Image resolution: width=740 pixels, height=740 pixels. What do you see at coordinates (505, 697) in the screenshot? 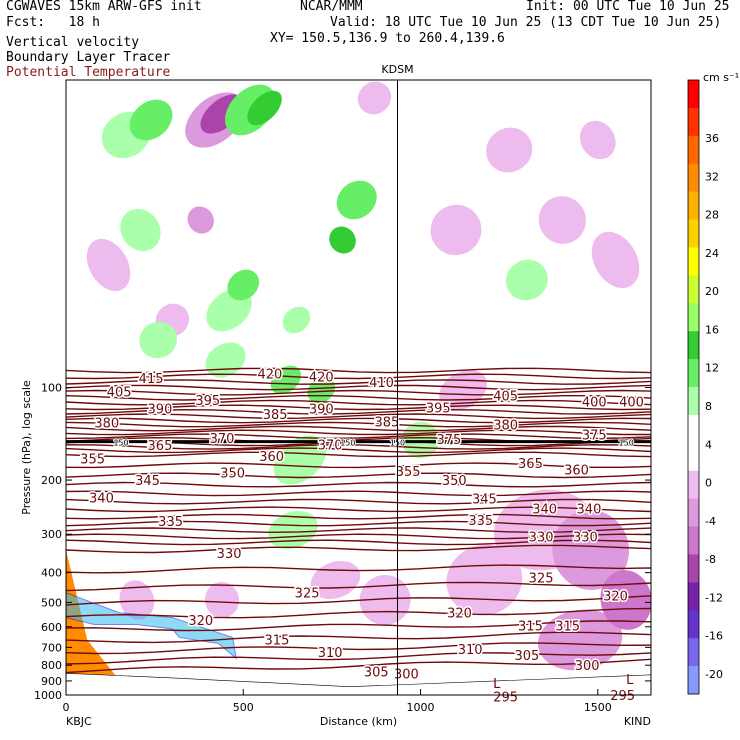
I see `theta-contour-label: 295` at bounding box center [505, 697].